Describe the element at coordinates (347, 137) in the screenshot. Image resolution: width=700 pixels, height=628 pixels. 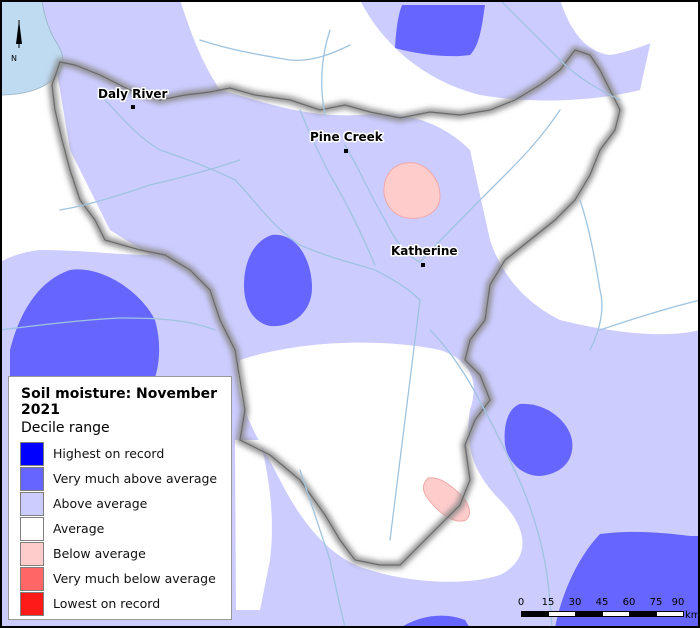
I see `town-label: Pine Creek` at that location.